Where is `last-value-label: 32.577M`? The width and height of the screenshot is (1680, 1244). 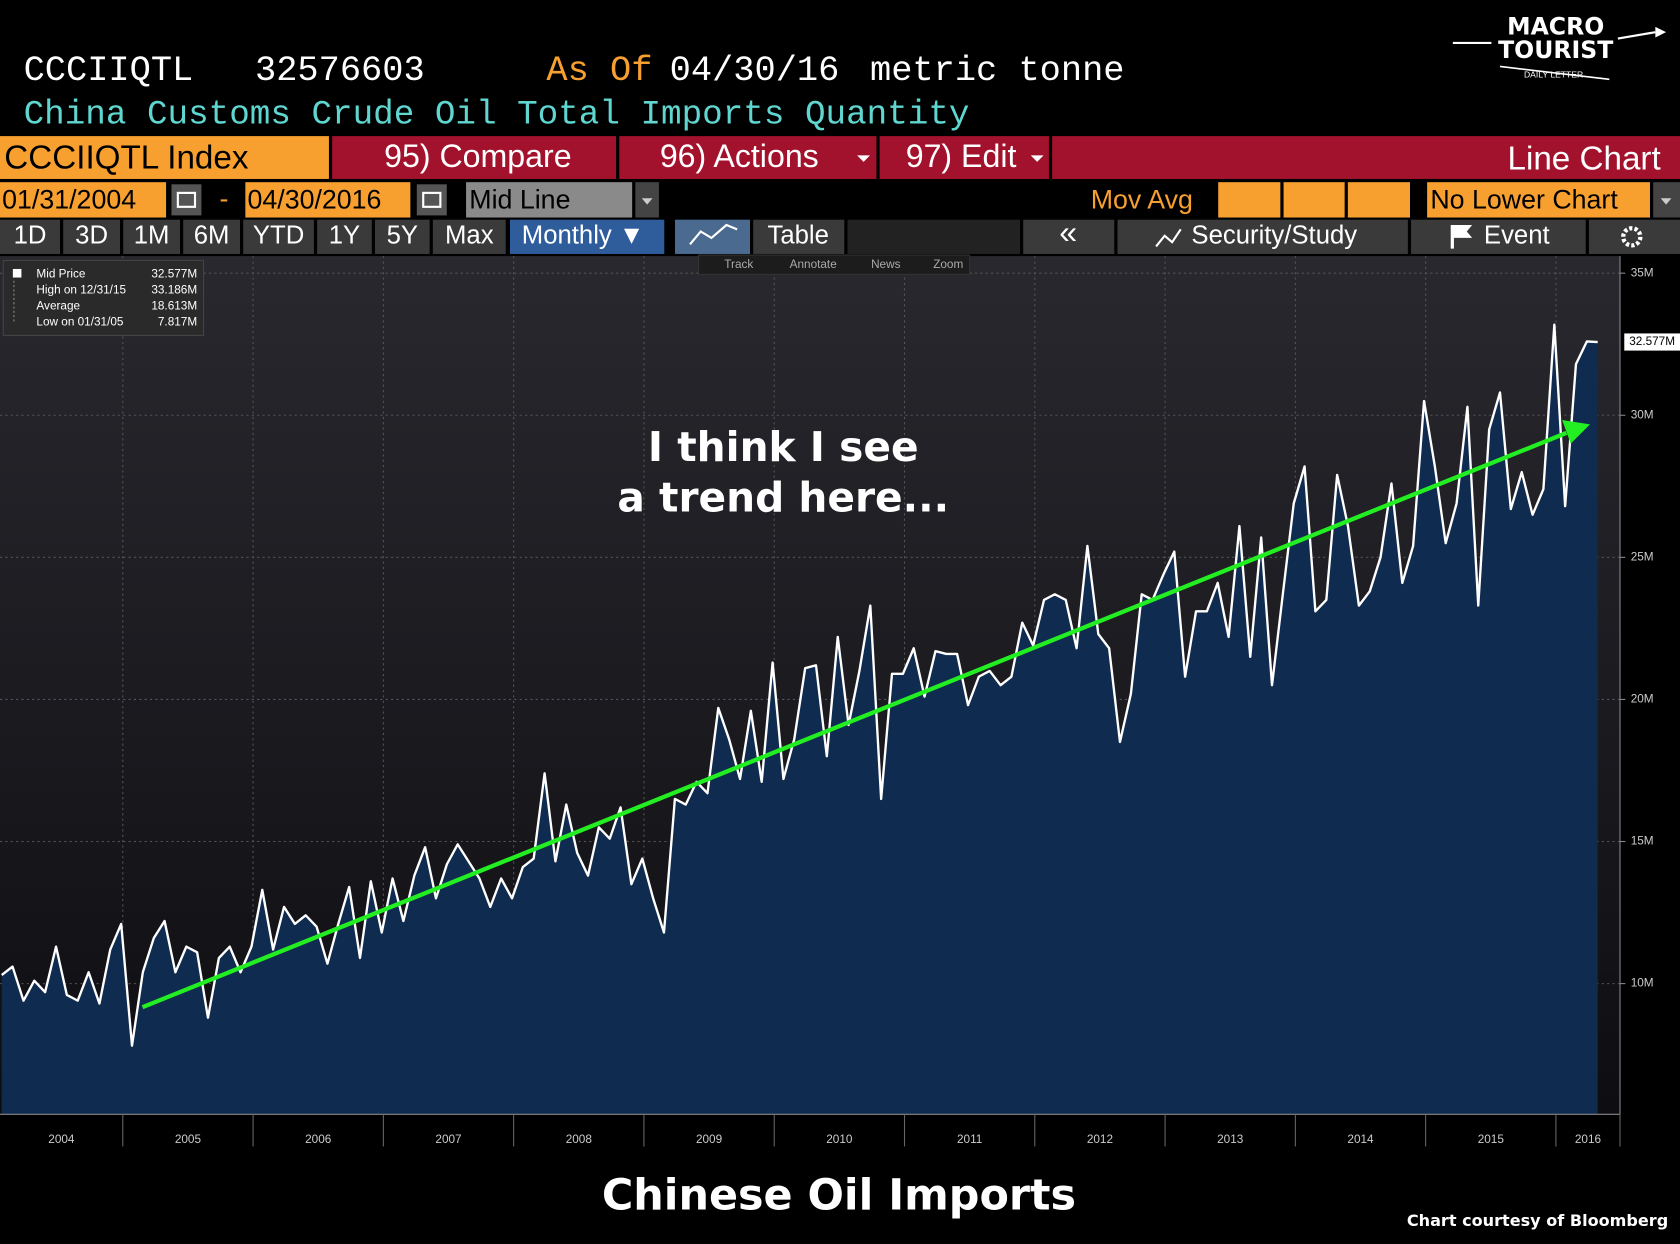
last-value-label: 32.577M is located at coordinates (1652, 341).